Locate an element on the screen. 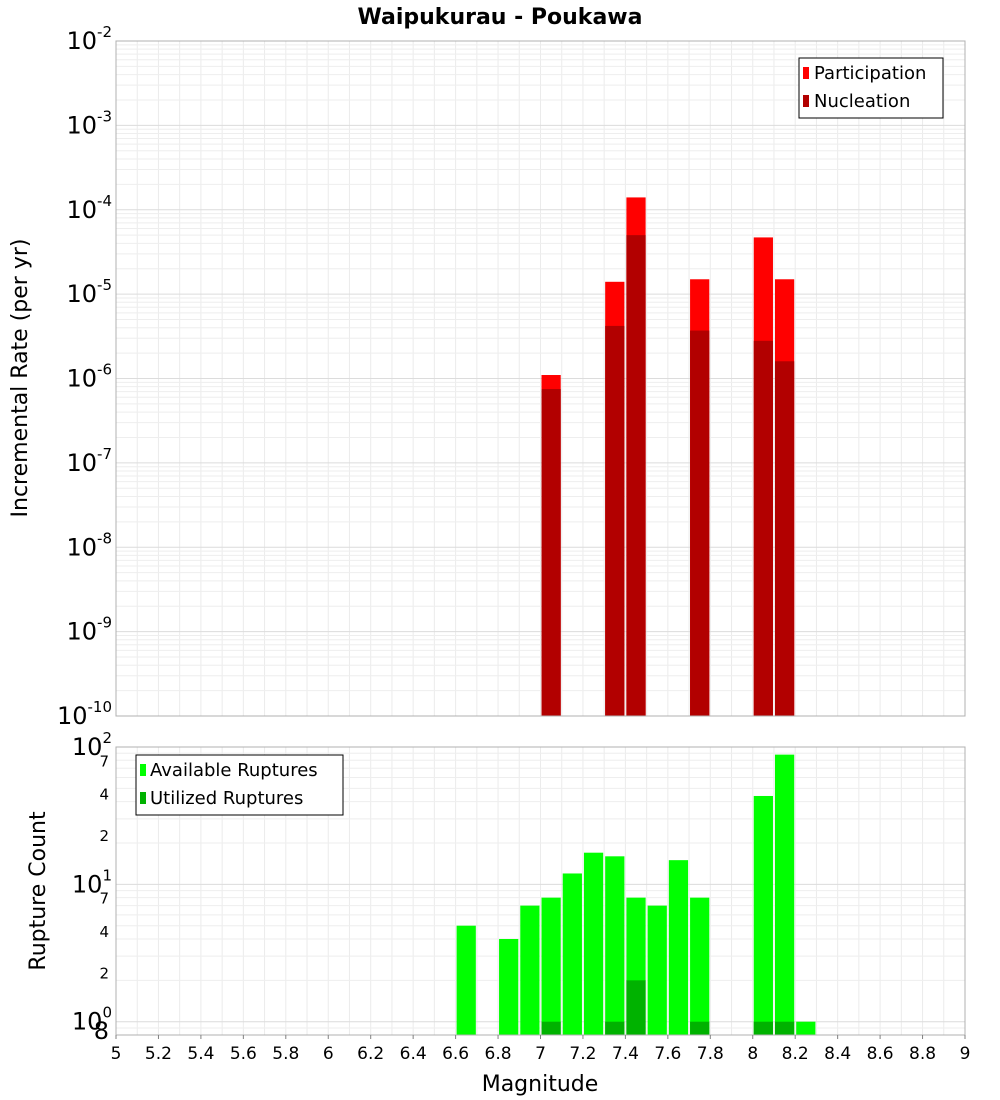 Image resolution: width=1000 pixels, height=1100 pixels. rate-ytick-label: 10⁻⁹ is located at coordinates (89, 630).